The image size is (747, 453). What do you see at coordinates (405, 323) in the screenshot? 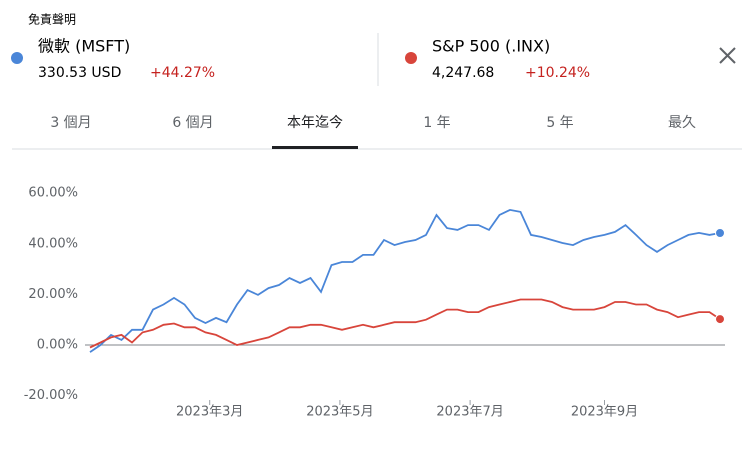
I see `series-line` at bounding box center [405, 323].